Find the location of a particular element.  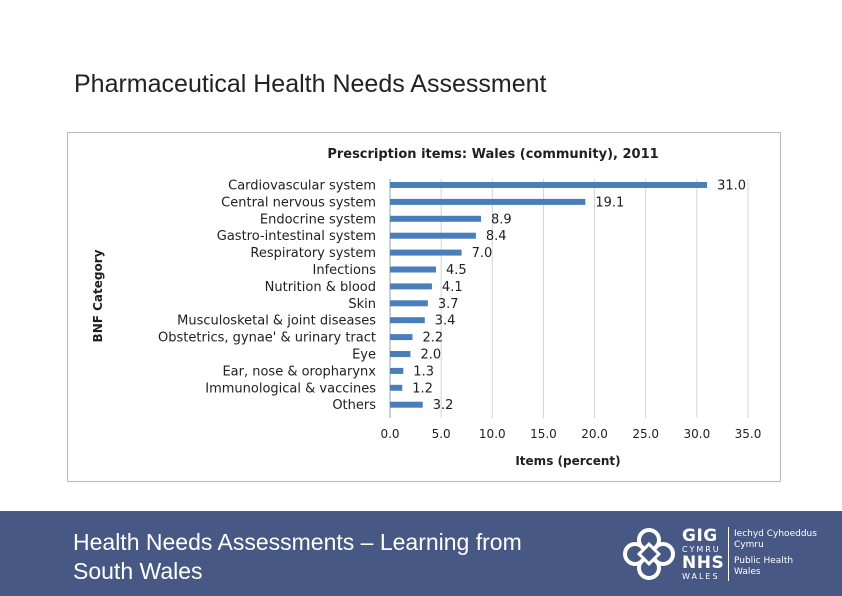

category-label: Musculosketal & joint diseases is located at coordinates (276, 321).